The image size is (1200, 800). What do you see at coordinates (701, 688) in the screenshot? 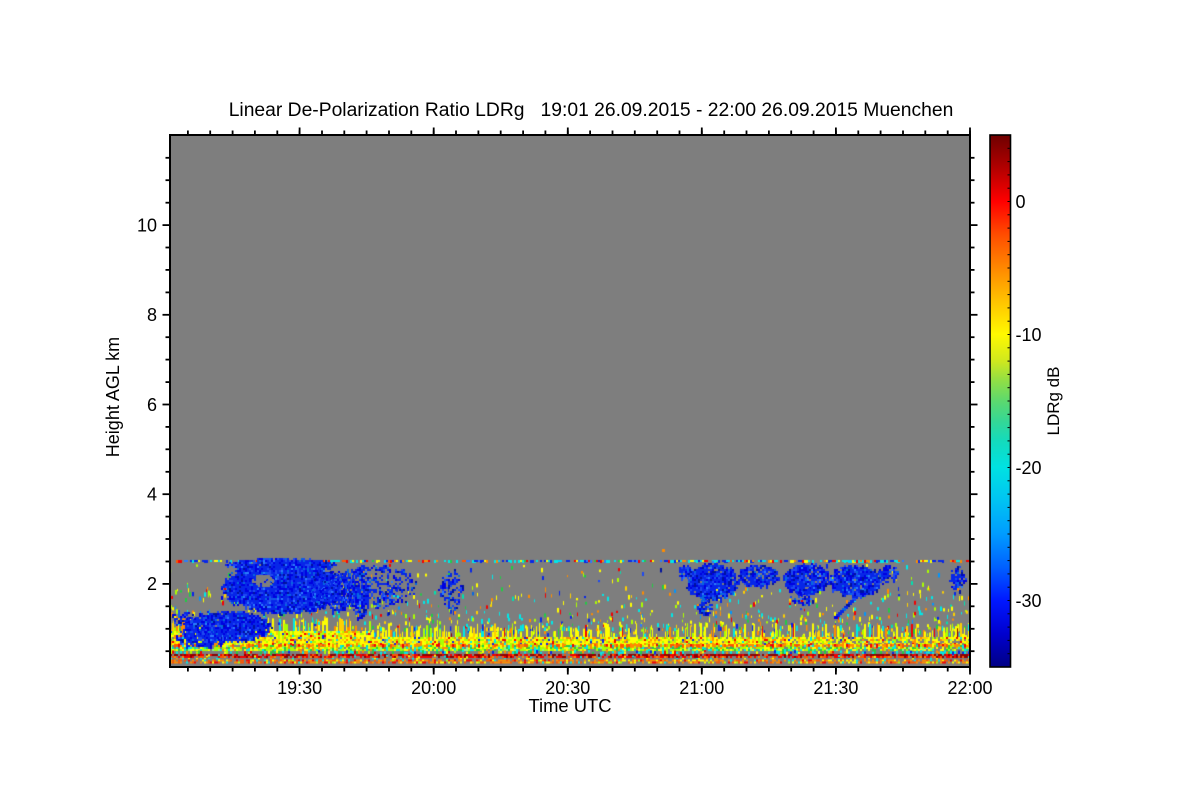
I see `svg-text: 21:00` at bounding box center [701, 688].